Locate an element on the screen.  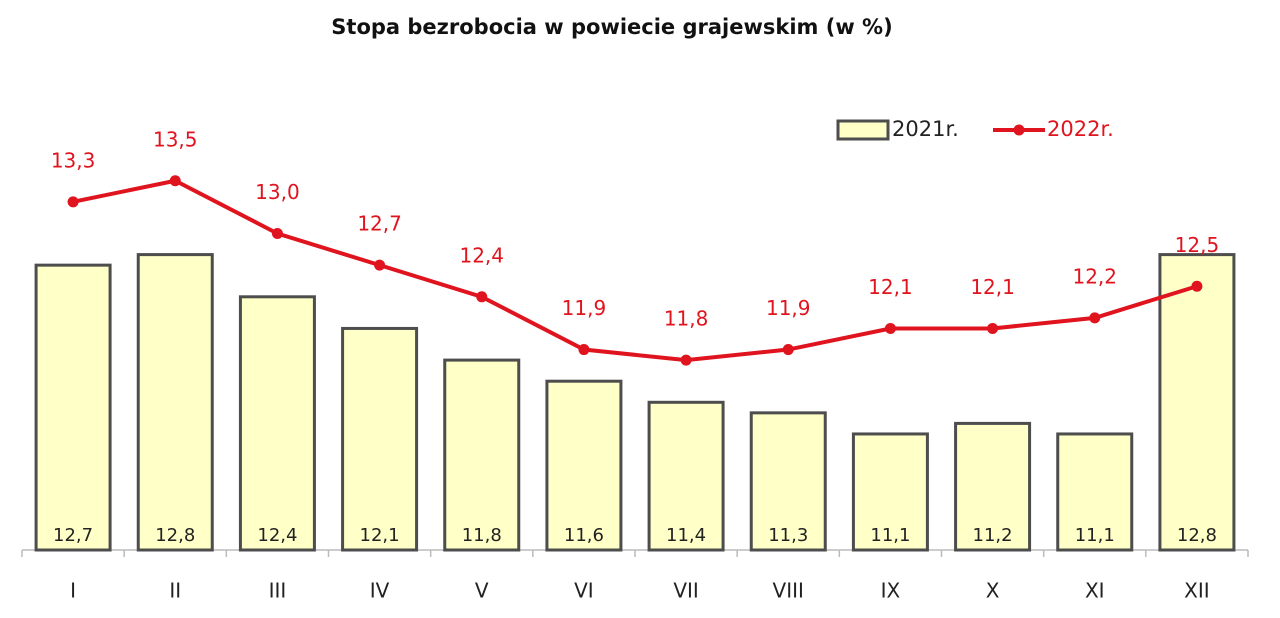
x-tick-label: V is located at coordinates (482, 591).